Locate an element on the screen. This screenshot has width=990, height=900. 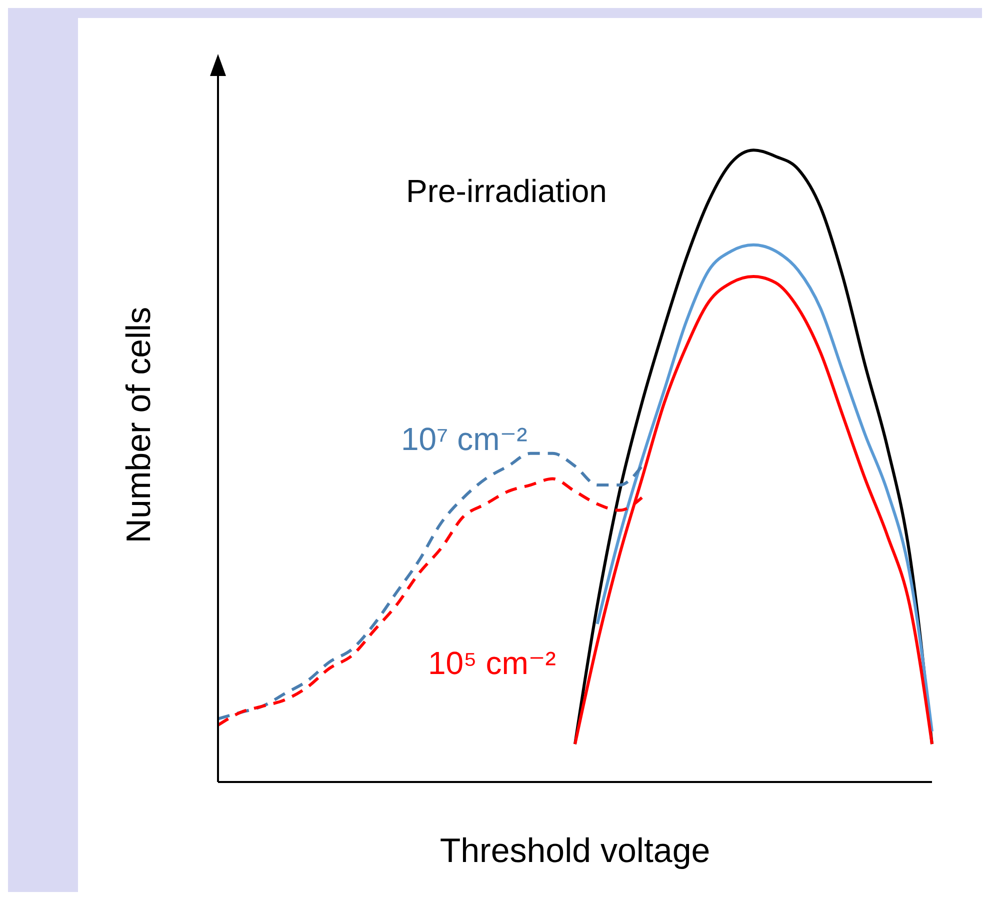
y-axis-title: Number of cells is located at coordinates (139, 425).